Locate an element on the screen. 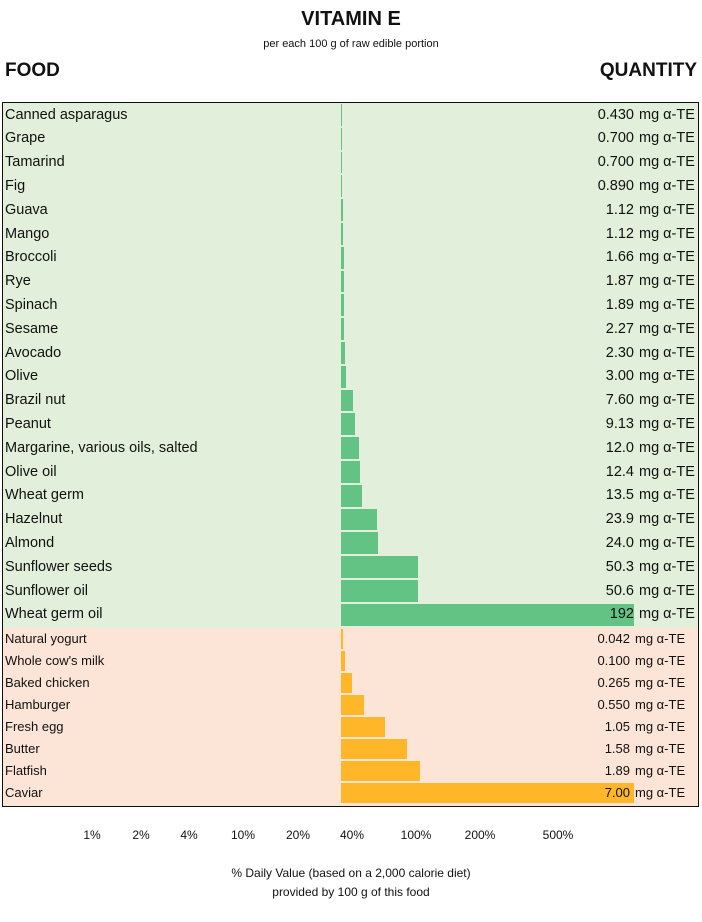 The height and width of the screenshot is (922, 702). food-label: Hazelnut is located at coordinates (34, 519).